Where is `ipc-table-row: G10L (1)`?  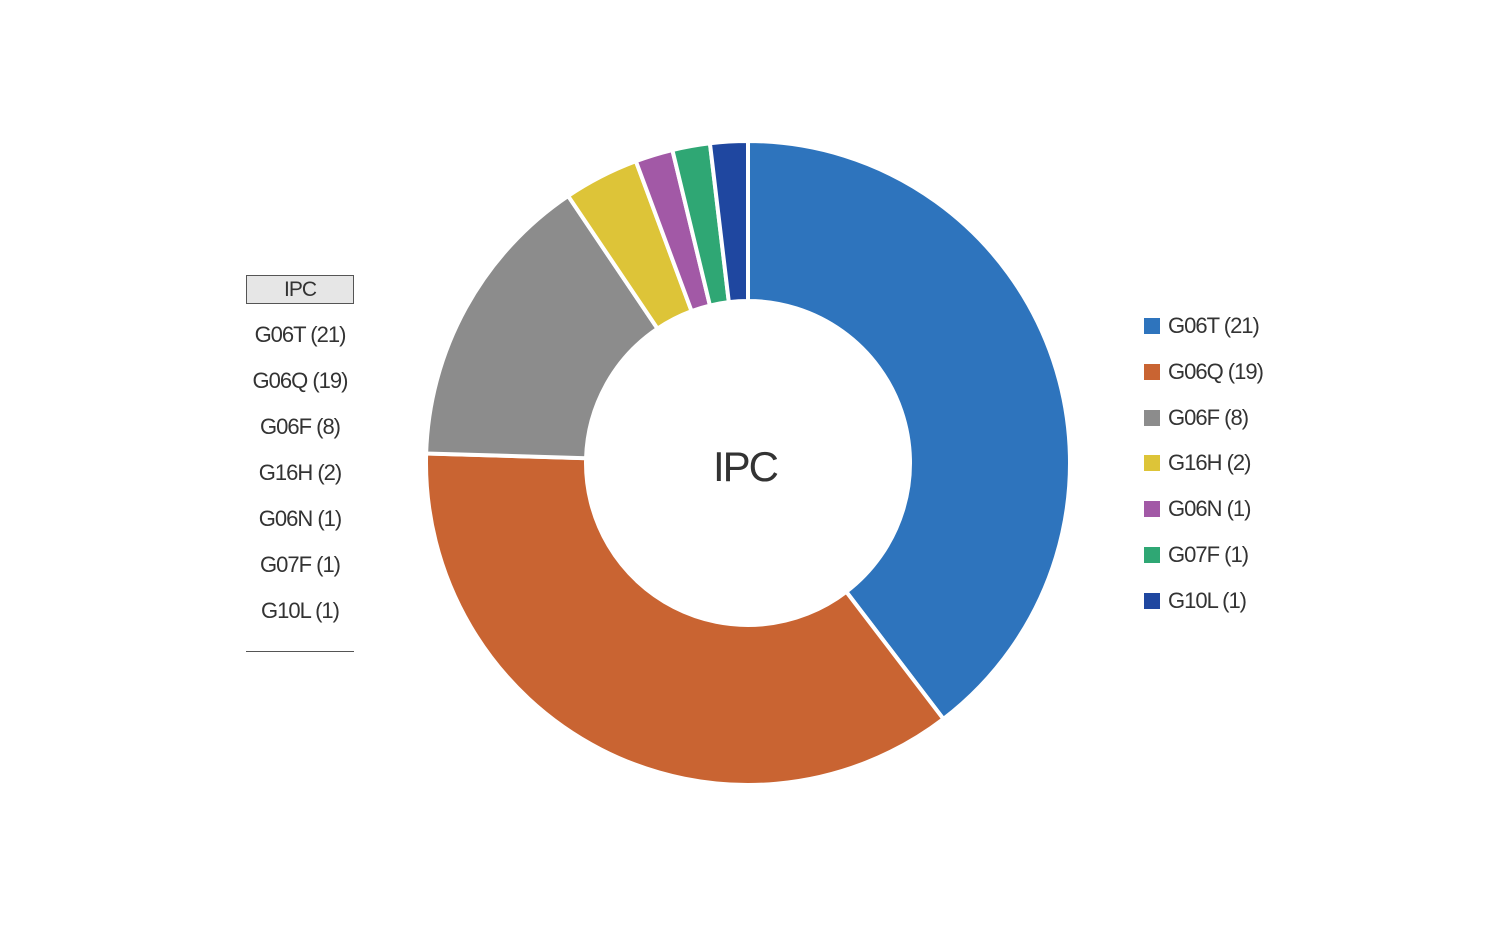 ipc-table-row: G10L (1) is located at coordinates (300, 610).